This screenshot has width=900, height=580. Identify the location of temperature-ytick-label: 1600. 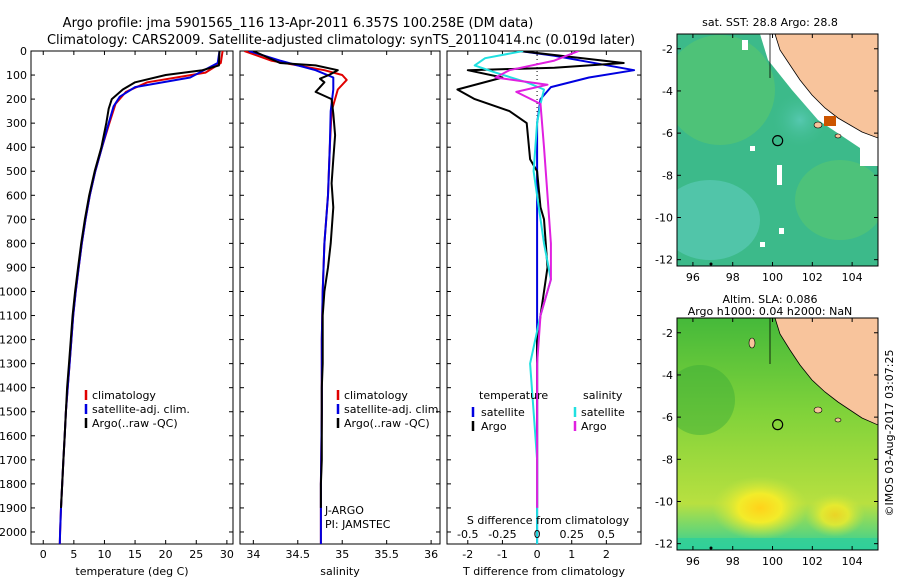
(13, 436).